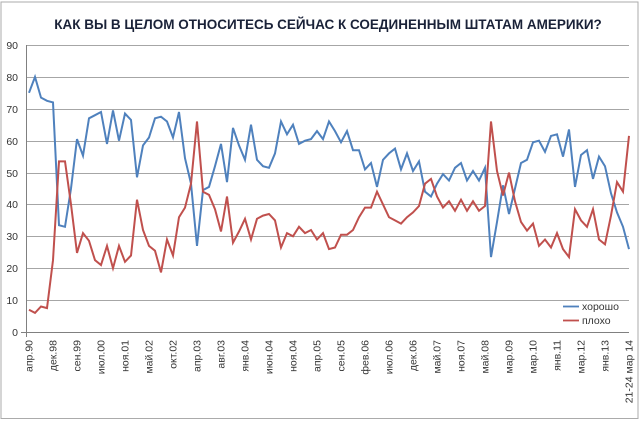 The image size is (640, 425). I want to click on svg-text: мар.10, so click(534, 357).